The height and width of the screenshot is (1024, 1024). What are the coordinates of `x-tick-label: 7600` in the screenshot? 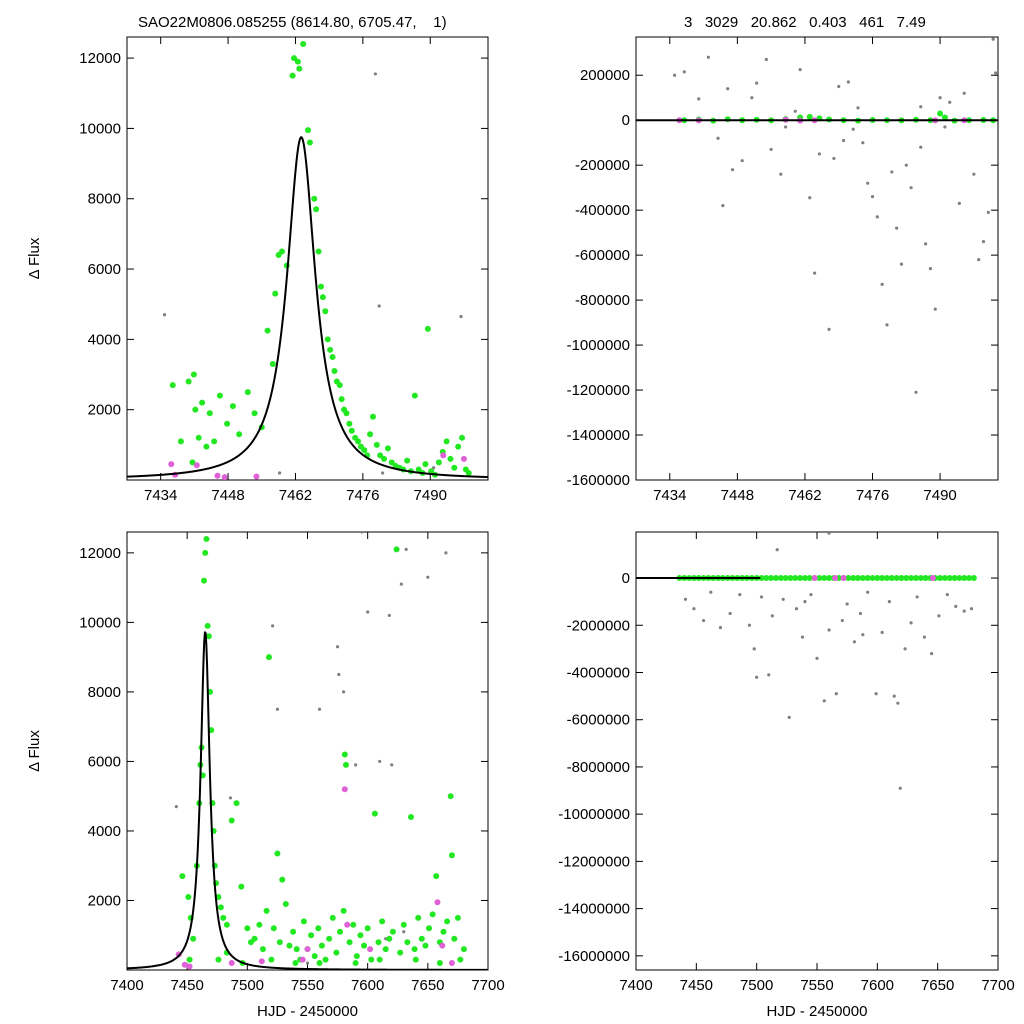 It's located at (877, 985).